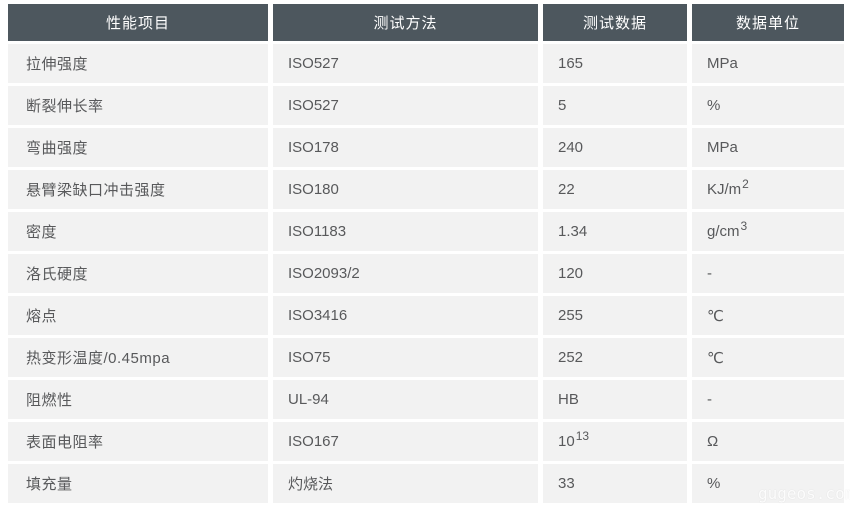 The width and height of the screenshot is (850, 509). Describe the element at coordinates (724, 189) in the screenshot. I see `data-unit-text: KJ/m` at that location.